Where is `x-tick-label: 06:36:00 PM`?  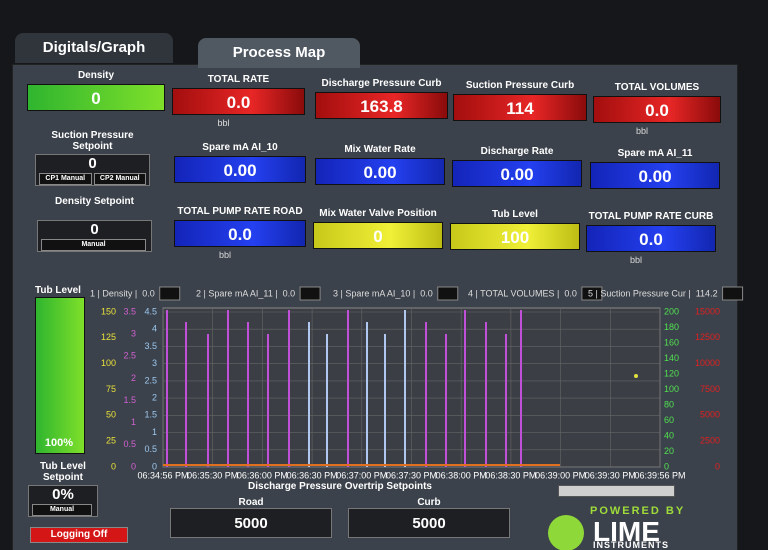 x-tick-label: 06:36:00 PM is located at coordinates (262, 475).